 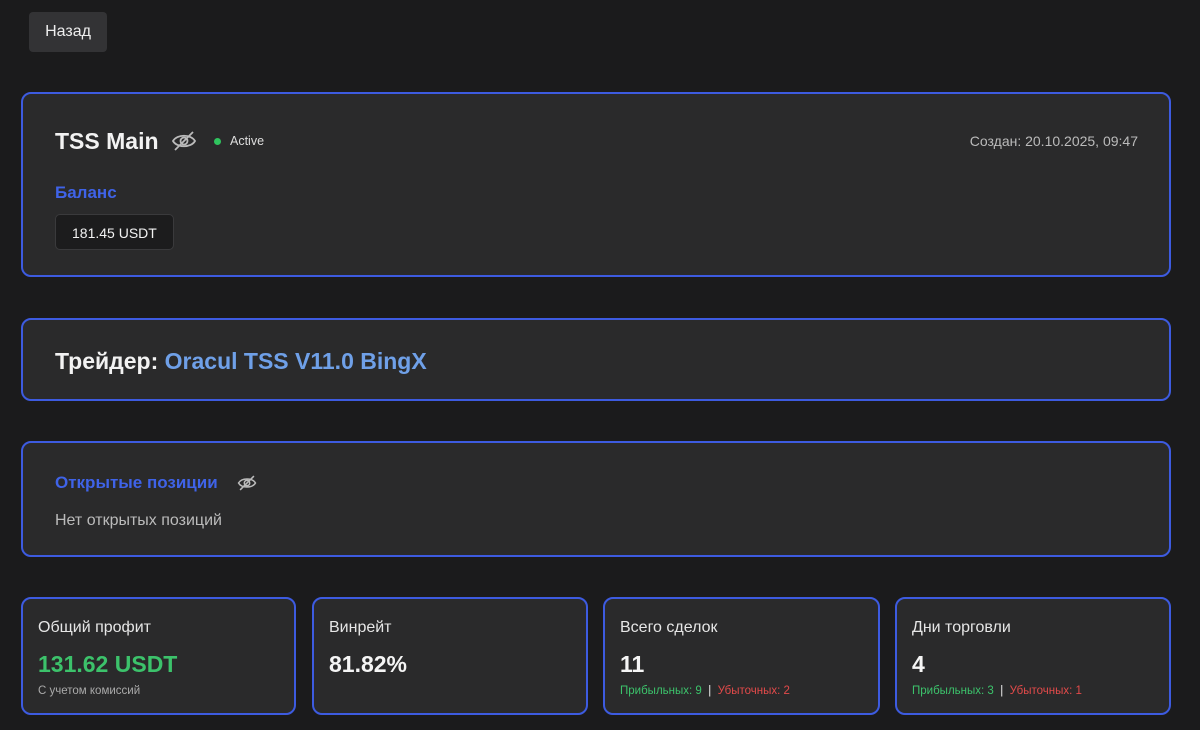 What do you see at coordinates (89, 691) in the screenshot?
I see `stat-note: С учетом комиссий` at bounding box center [89, 691].